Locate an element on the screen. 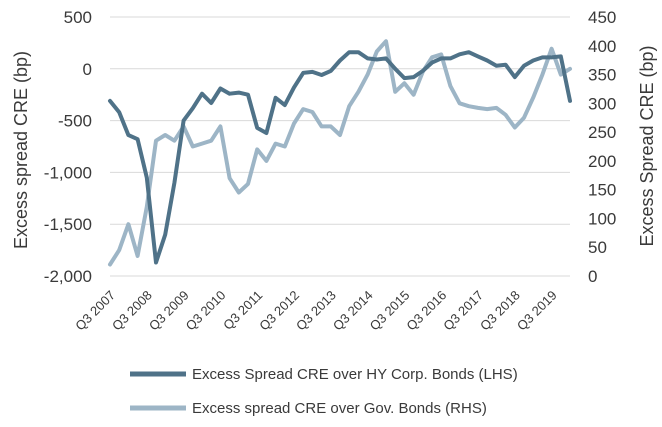  left-tick-label: -2,000 is located at coordinates (68, 276).